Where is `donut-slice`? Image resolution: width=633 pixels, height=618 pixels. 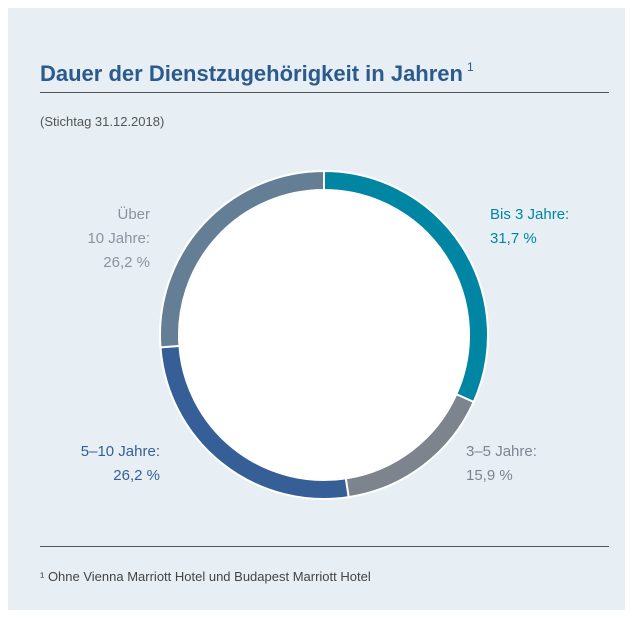 donut-slice is located at coordinates (242, 259).